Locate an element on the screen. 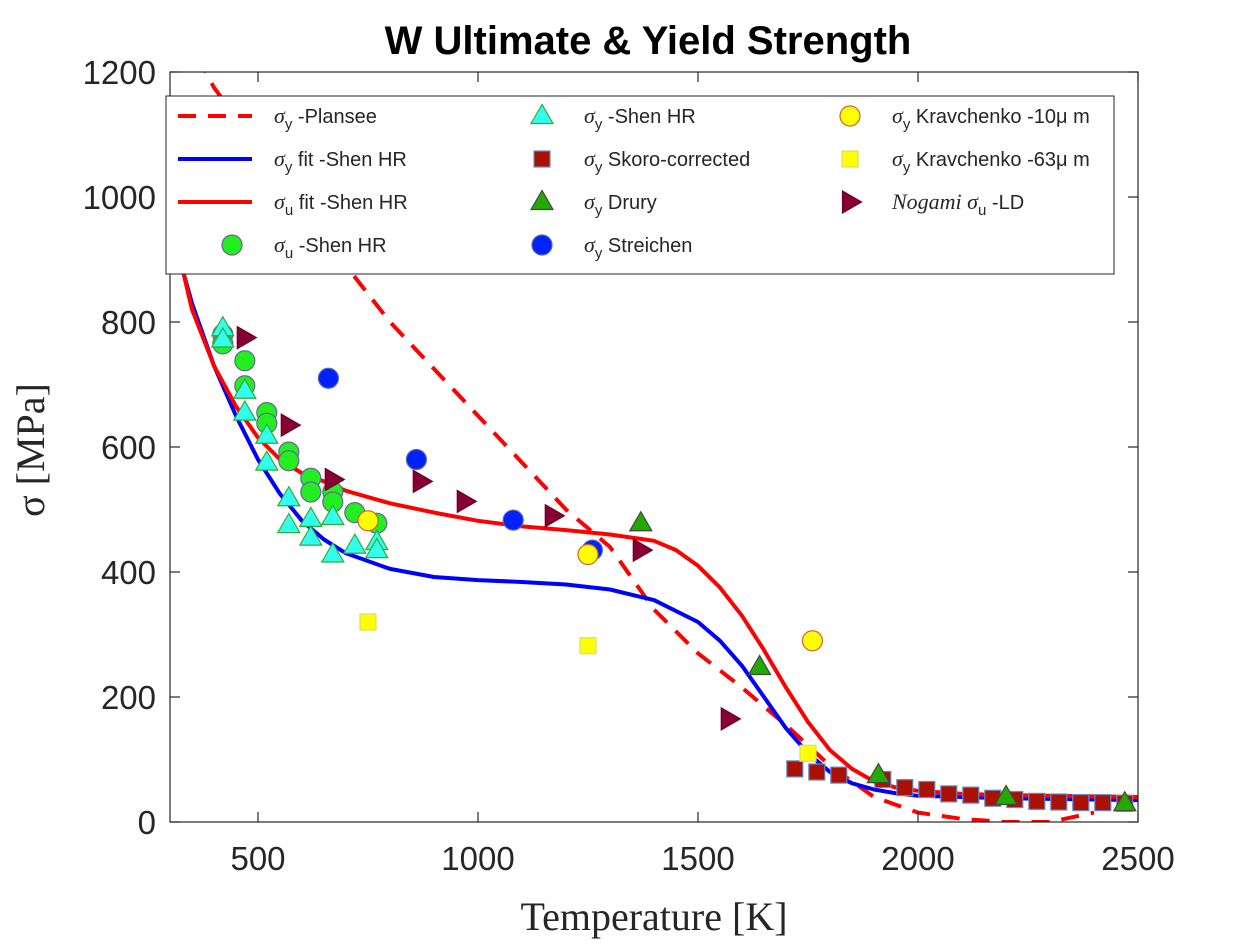 This screenshot has width=1260, height=945. legend-label: σy -Shen HR is located at coordinates (640, 118).